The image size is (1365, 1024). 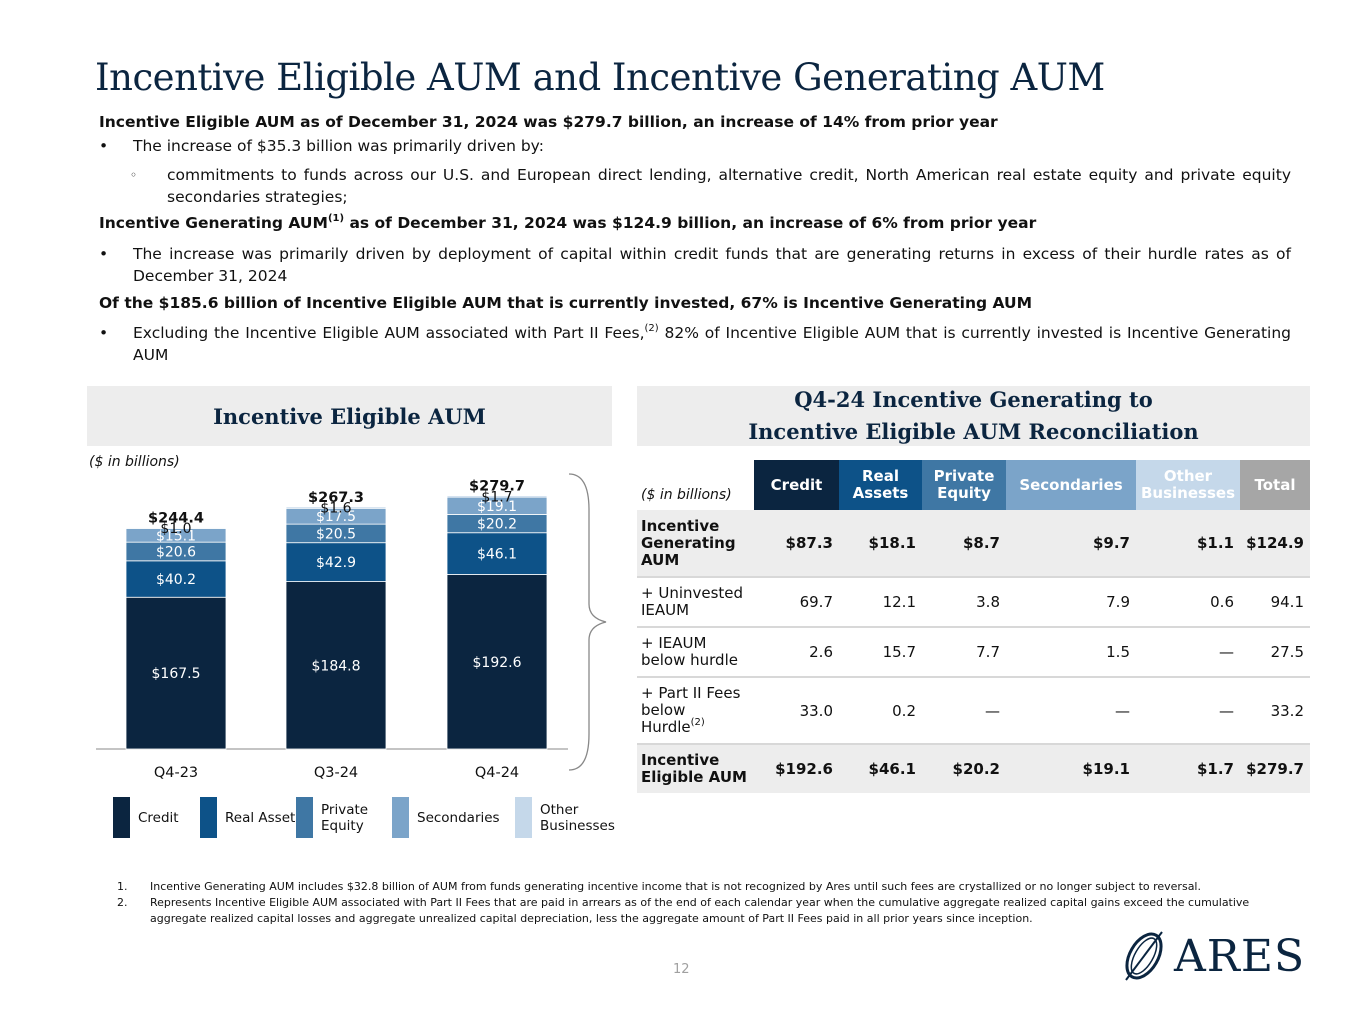 I want to click on table-cell: 94.1, so click(x=1275, y=602).